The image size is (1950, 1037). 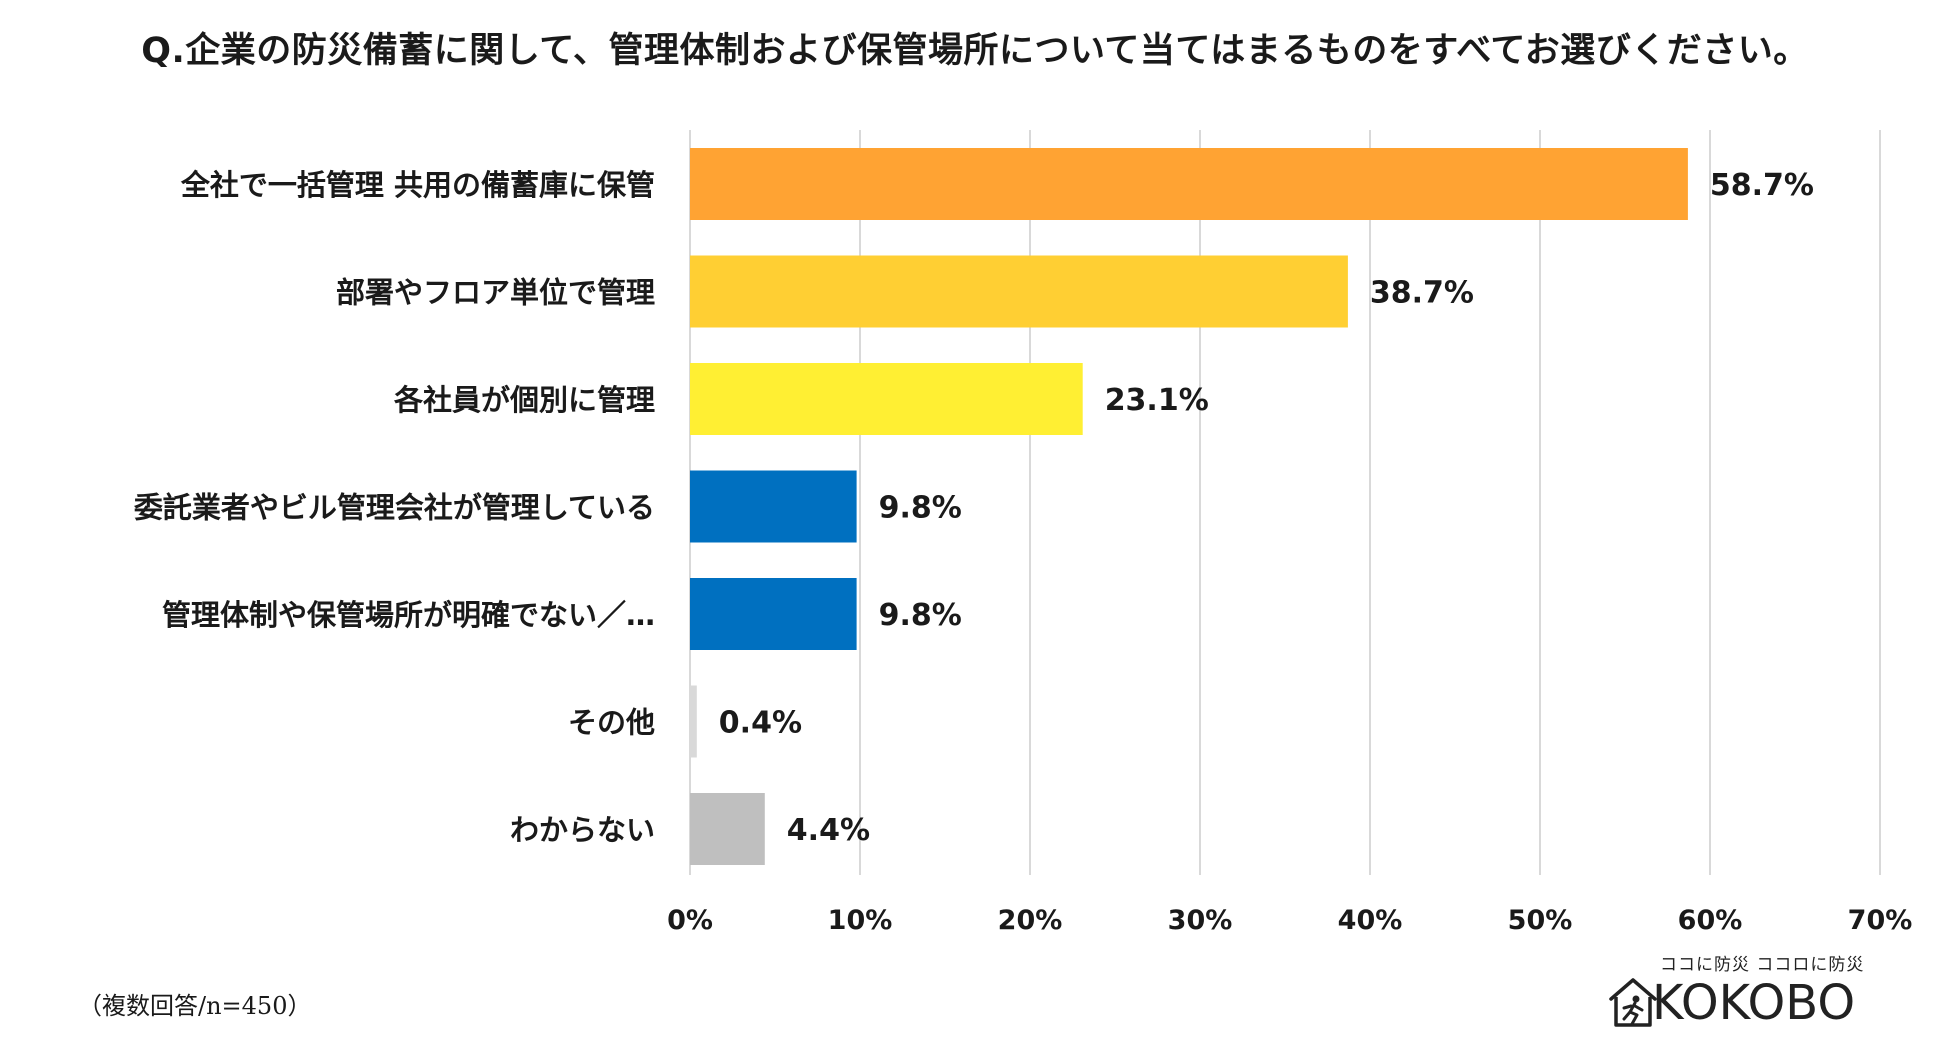 What do you see at coordinates (582, 830) in the screenshot?
I see `category-label: わからない` at bounding box center [582, 830].